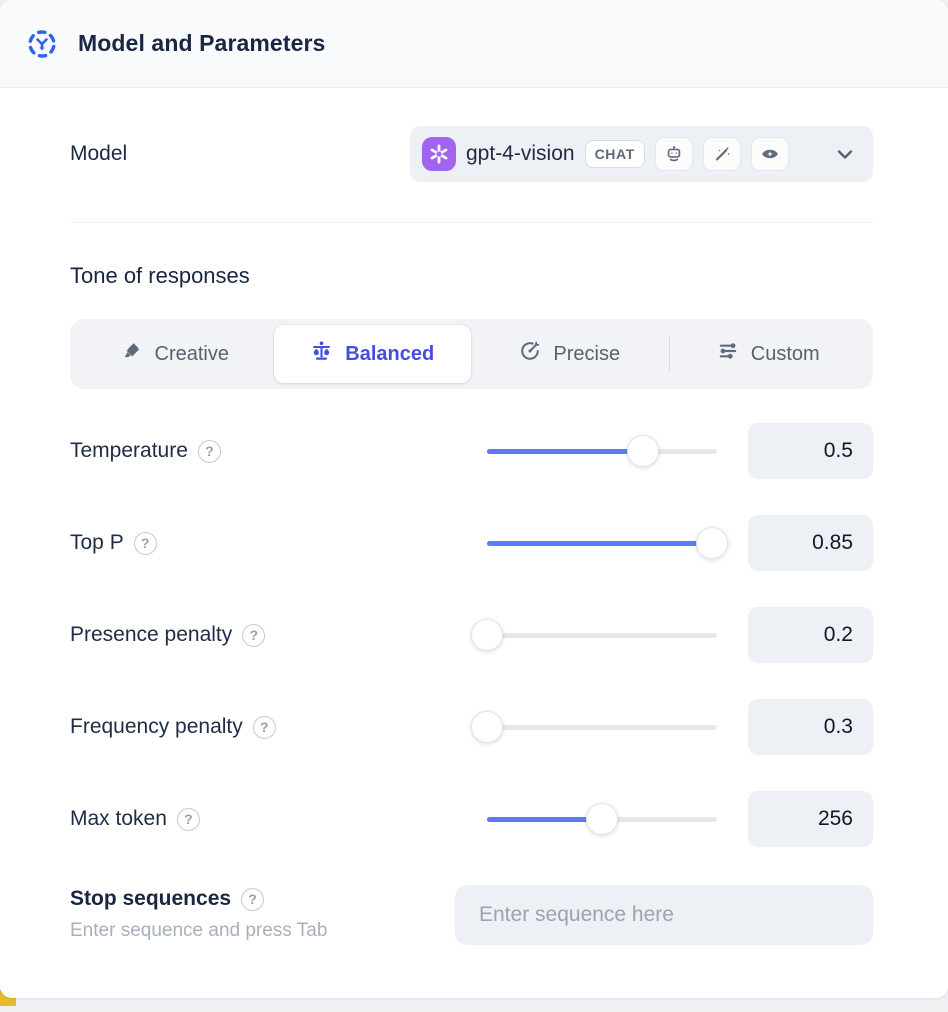 This screenshot has height=1012, width=948. I want to click on panel-title: Model and Parameters, so click(202, 43).